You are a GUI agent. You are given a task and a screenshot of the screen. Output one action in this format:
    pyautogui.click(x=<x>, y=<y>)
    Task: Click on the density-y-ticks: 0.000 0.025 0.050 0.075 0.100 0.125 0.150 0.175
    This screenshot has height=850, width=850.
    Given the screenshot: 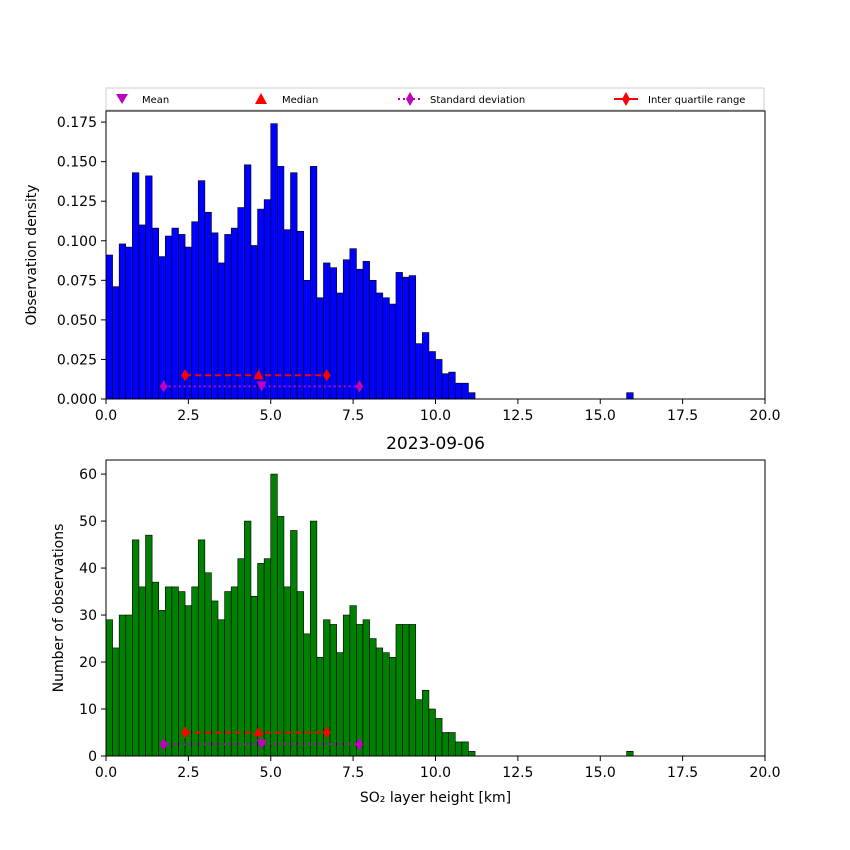 What is the action you would take?
    pyautogui.click(x=81, y=261)
    